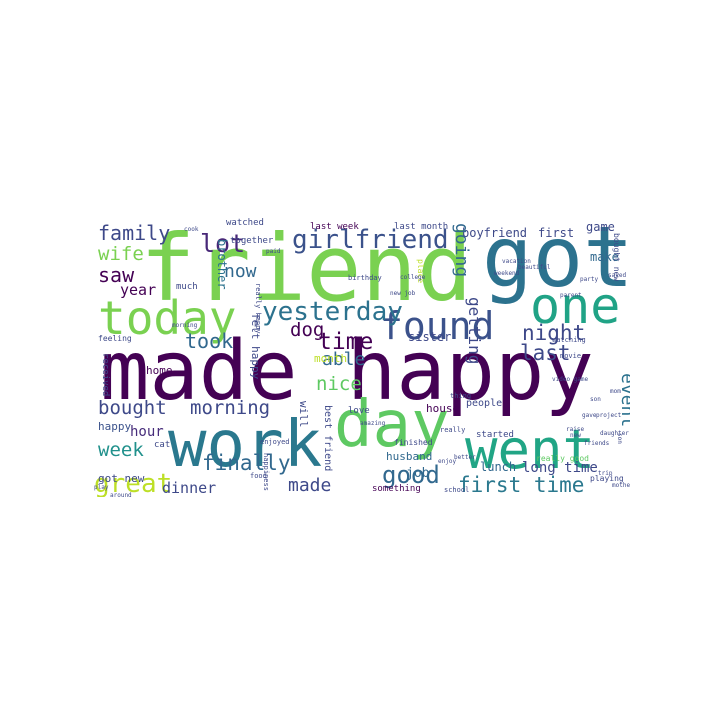 The image size is (720, 720). Describe the element at coordinates (303, 414) in the screenshot. I see `word-will: will` at that location.